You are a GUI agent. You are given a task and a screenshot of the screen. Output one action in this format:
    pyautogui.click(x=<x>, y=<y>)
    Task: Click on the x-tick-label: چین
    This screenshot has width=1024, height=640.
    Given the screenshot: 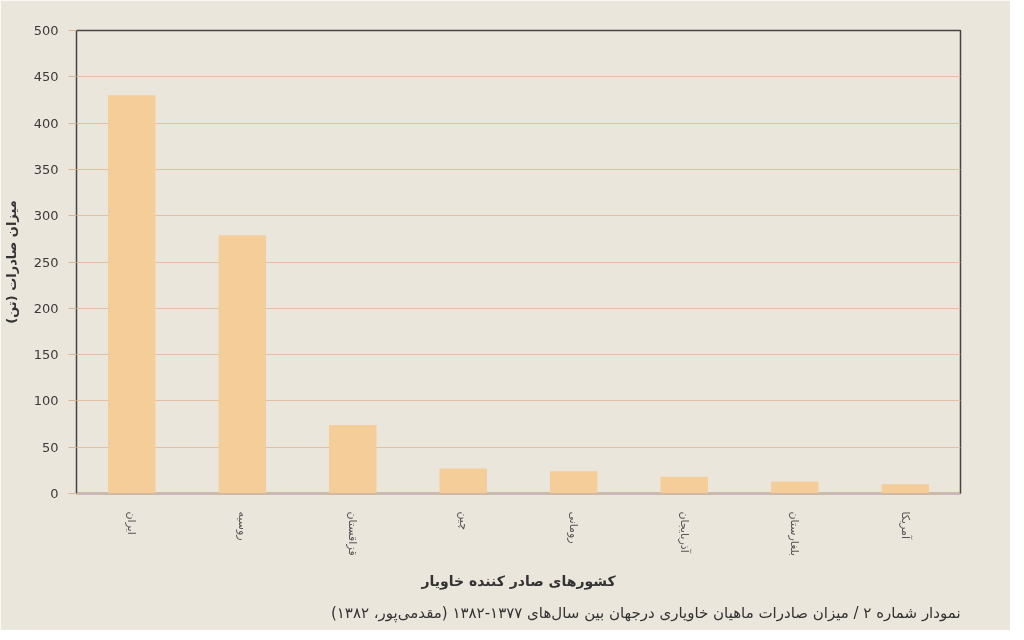 What is the action you would take?
    pyautogui.click(x=463, y=520)
    